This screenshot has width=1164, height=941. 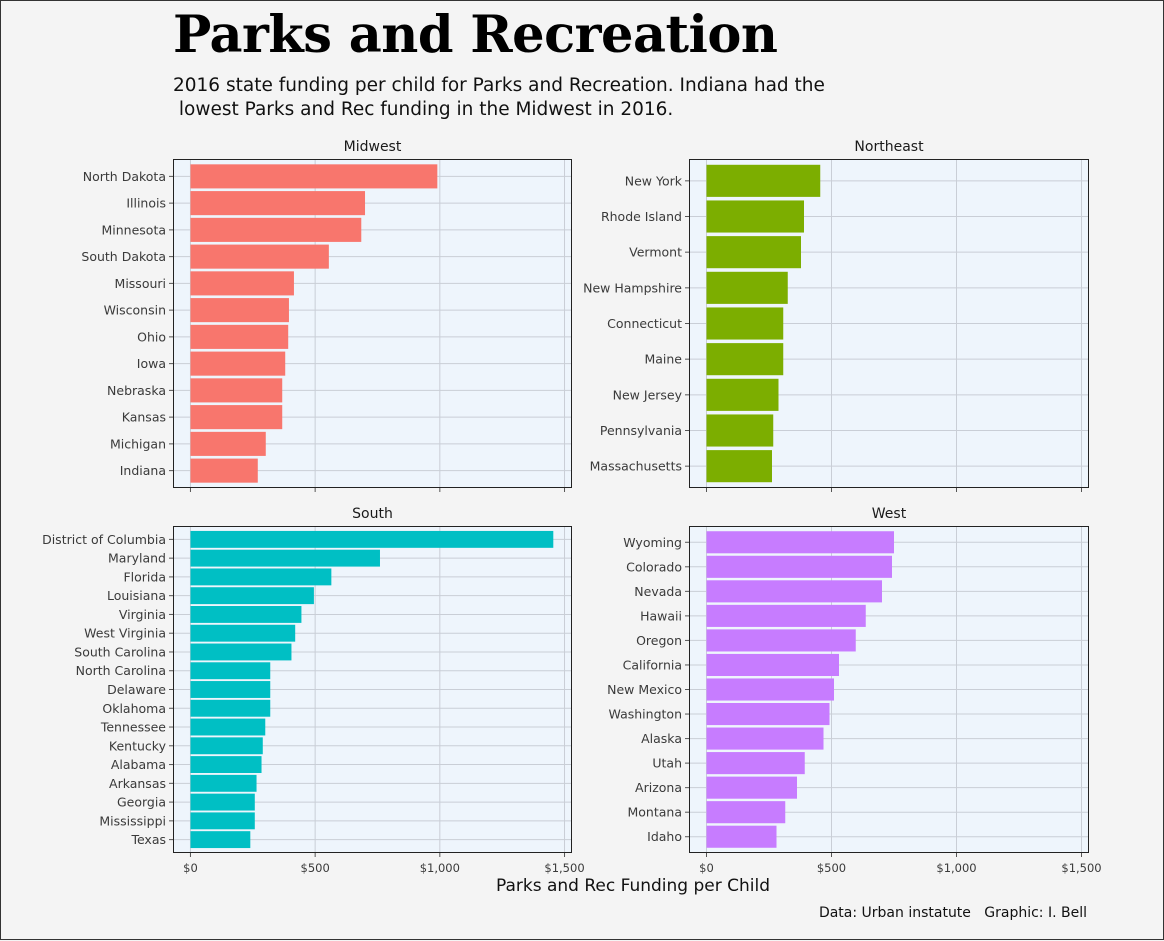 I want to click on category-label: Michigan, so click(x=138, y=443).